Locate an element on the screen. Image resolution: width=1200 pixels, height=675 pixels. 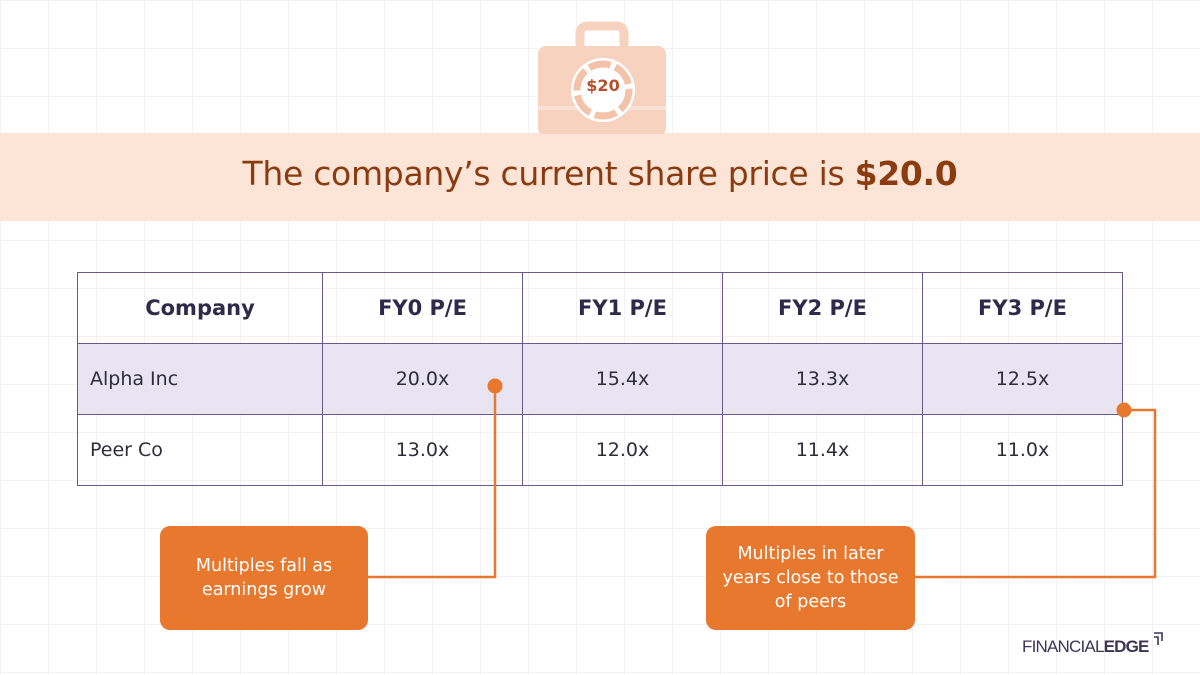
pe-value: 11.4x is located at coordinates (822, 450).